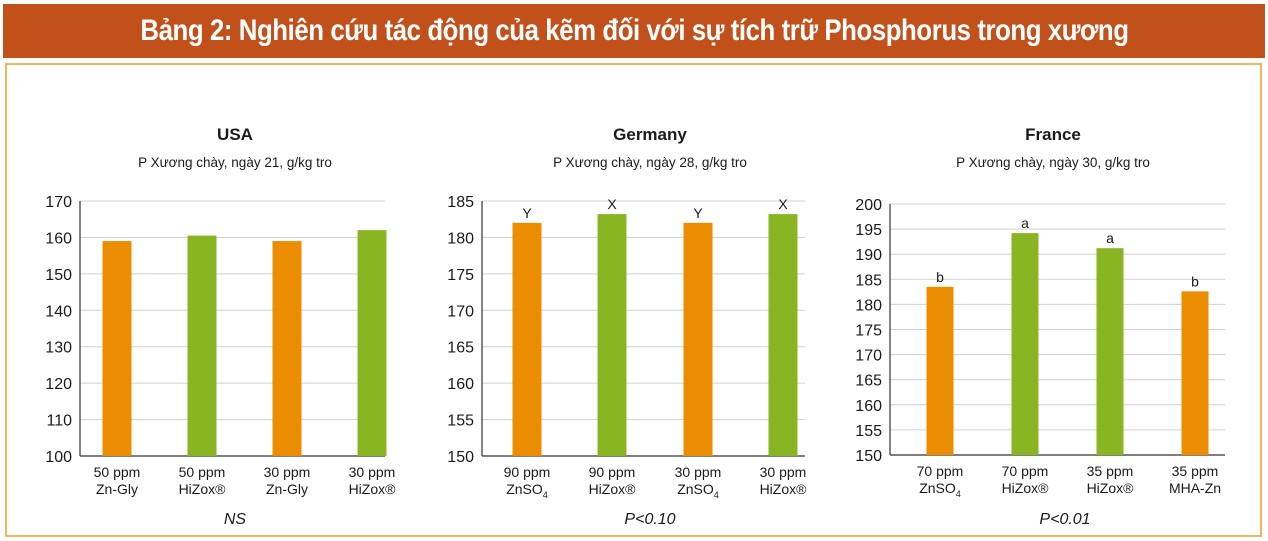  Describe the element at coordinates (1065, 519) in the screenshot. I see `france-footnote: P<0.01` at that location.